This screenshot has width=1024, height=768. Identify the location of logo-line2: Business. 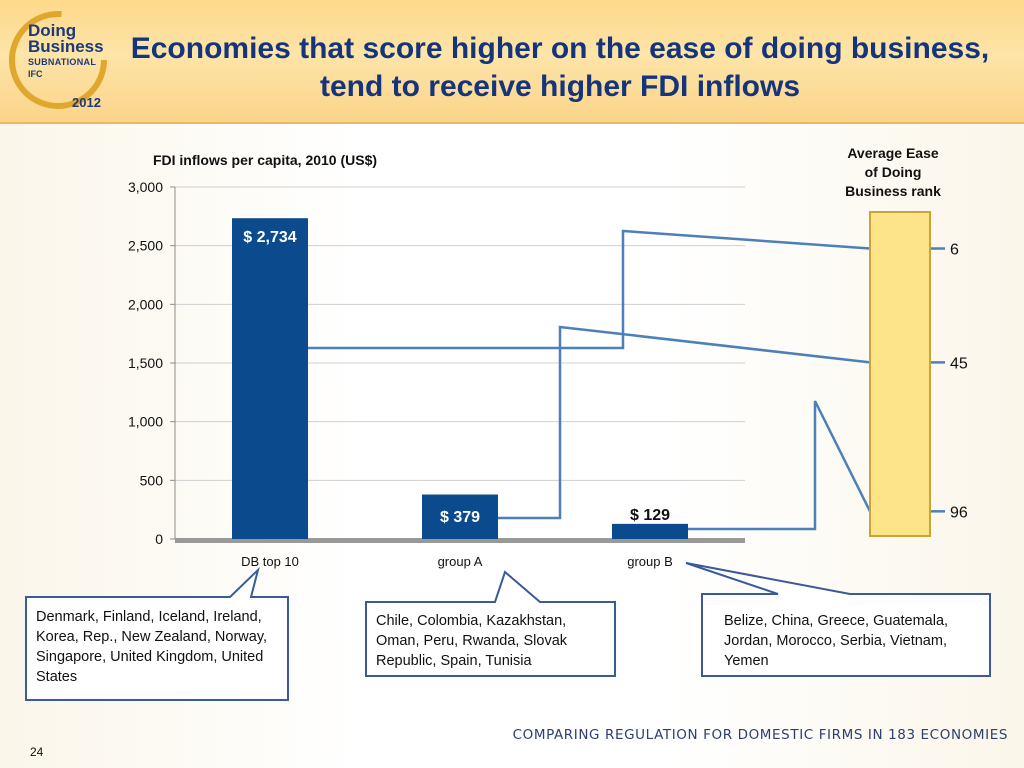
(66, 46).